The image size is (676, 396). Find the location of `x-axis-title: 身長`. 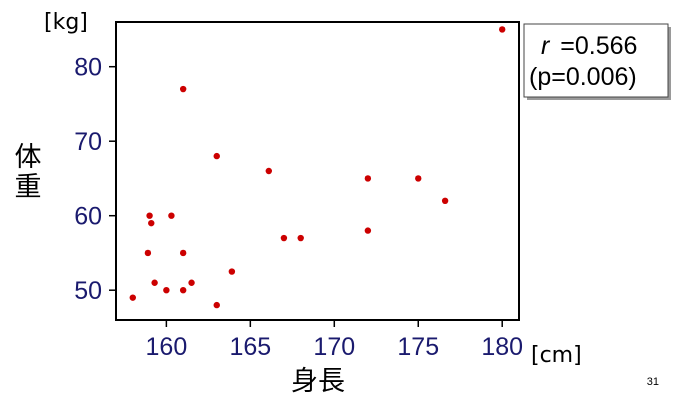

x-axis-title: 身長 is located at coordinates (318, 381).